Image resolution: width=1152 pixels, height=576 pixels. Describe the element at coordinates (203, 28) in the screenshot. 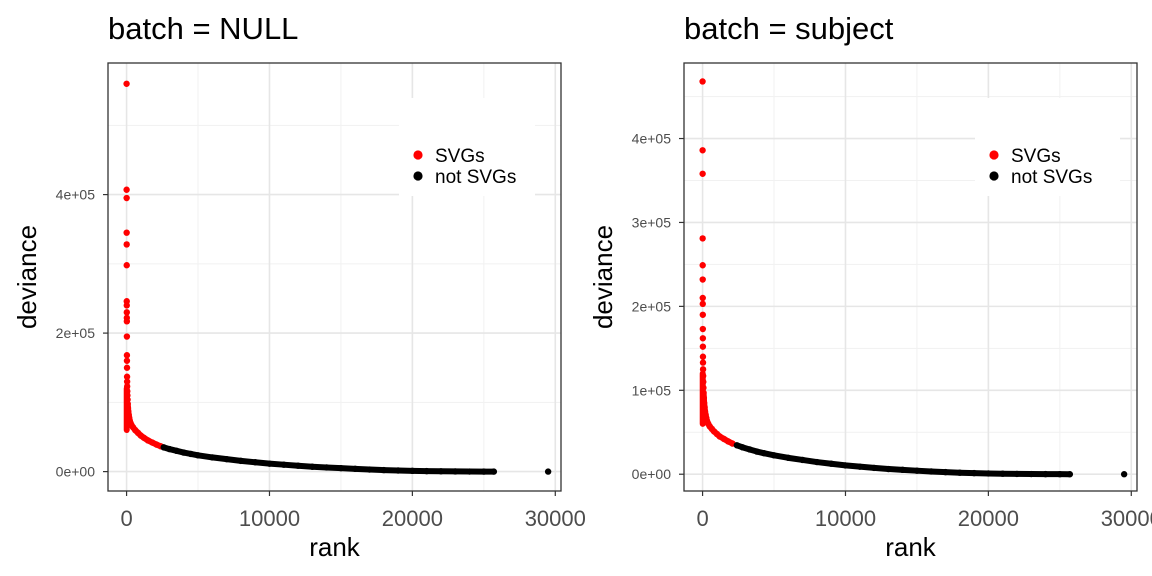

I see `chart-title: batch = NULL` at that location.